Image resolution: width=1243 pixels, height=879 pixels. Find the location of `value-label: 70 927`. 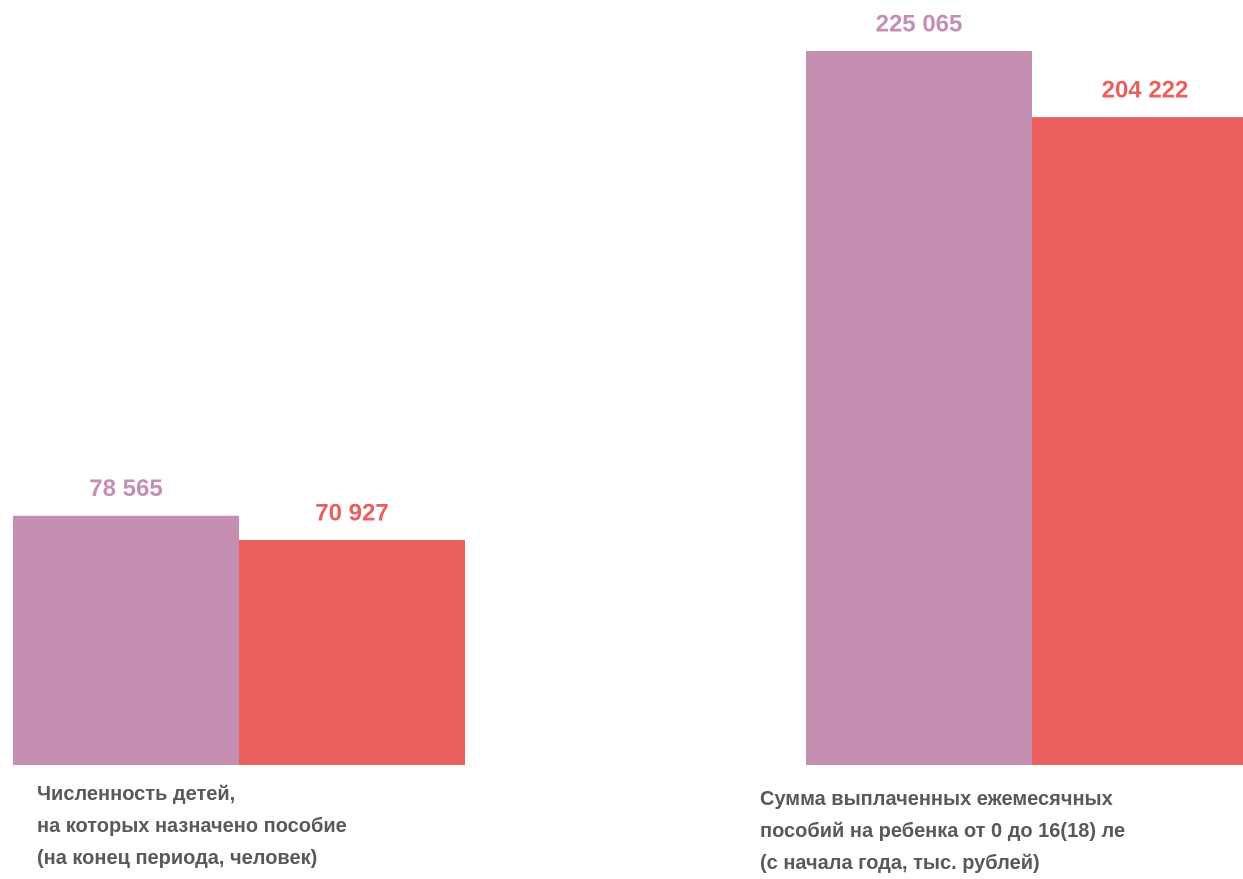

value-label: 70 927 is located at coordinates (351, 512).